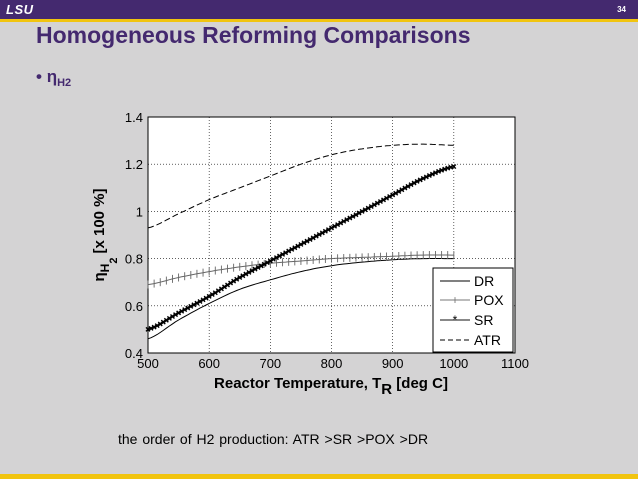 This screenshot has width=638, height=479. What do you see at coordinates (319, 476) in the screenshot?
I see `footer-accent-line` at bounding box center [319, 476].